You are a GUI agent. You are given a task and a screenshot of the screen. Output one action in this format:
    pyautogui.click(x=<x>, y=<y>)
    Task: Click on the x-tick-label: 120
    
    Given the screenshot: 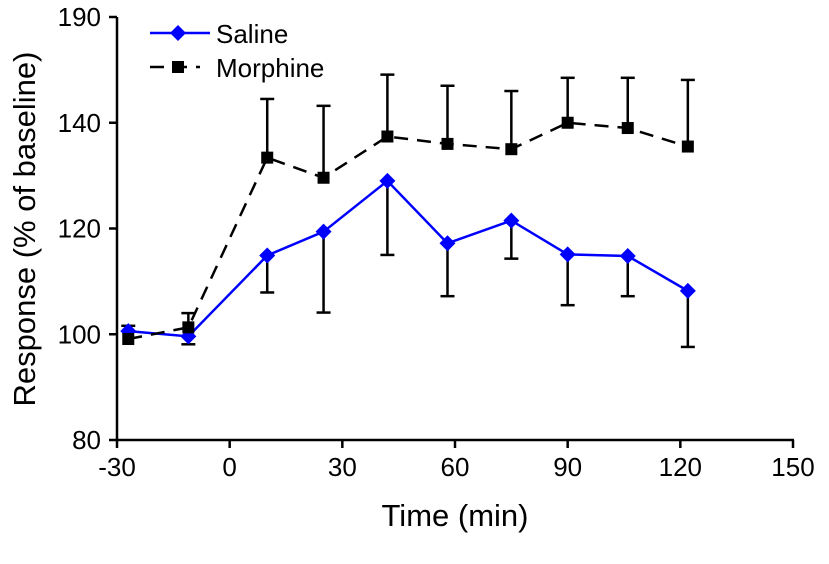 What is the action you would take?
    pyautogui.click(x=680, y=467)
    